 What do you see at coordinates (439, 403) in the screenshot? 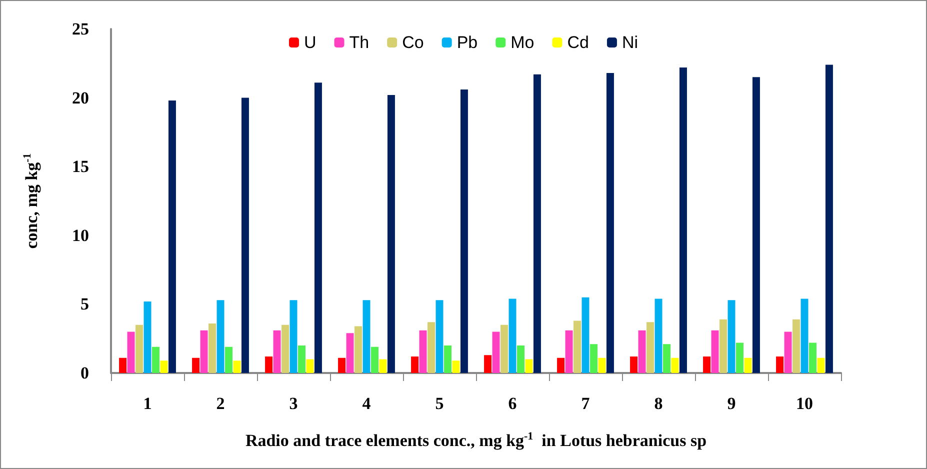
I see `x-tick-label: 5` at bounding box center [439, 403].